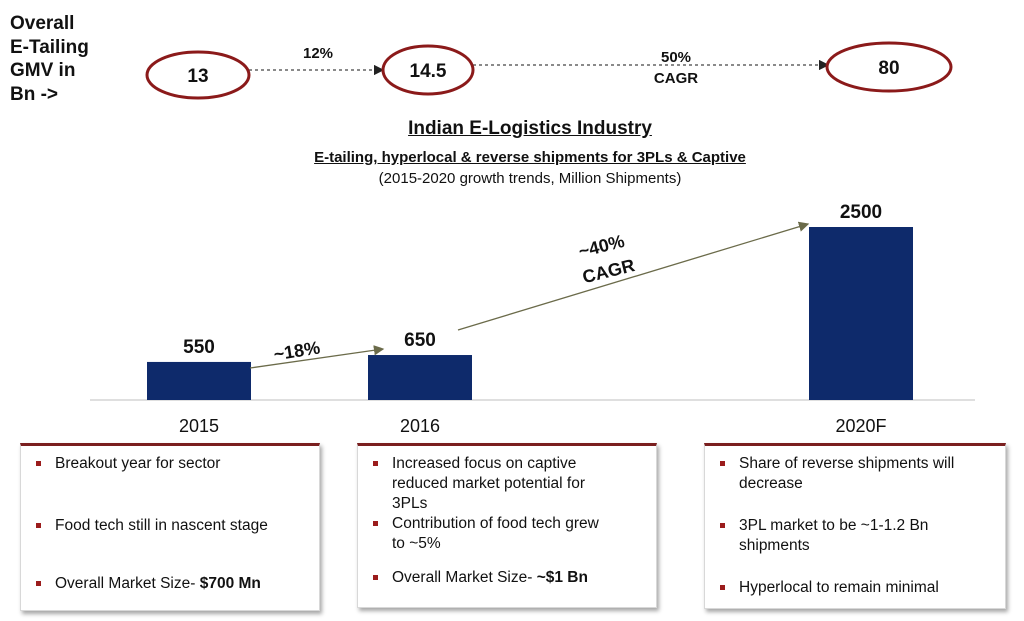  What do you see at coordinates (420, 377) in the screenshot?
I see `bar-2016` at bounding box center [420, 377].